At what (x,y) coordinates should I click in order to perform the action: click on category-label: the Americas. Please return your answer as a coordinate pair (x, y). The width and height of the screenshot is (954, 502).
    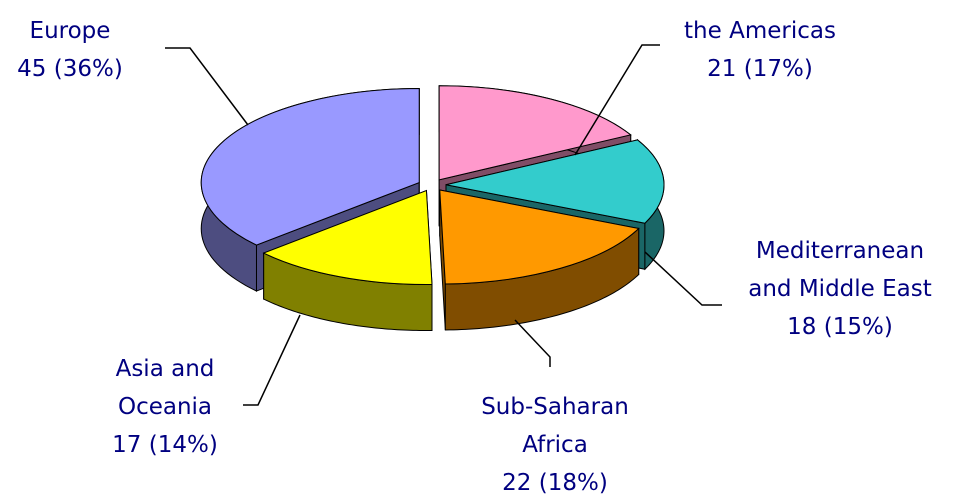
    Looking at the image, I should click on (760, 31).